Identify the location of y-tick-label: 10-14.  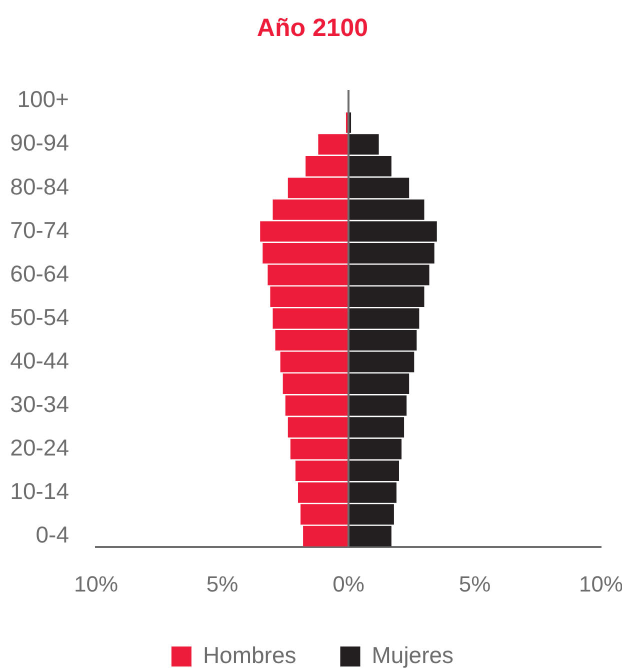
(40, 491).